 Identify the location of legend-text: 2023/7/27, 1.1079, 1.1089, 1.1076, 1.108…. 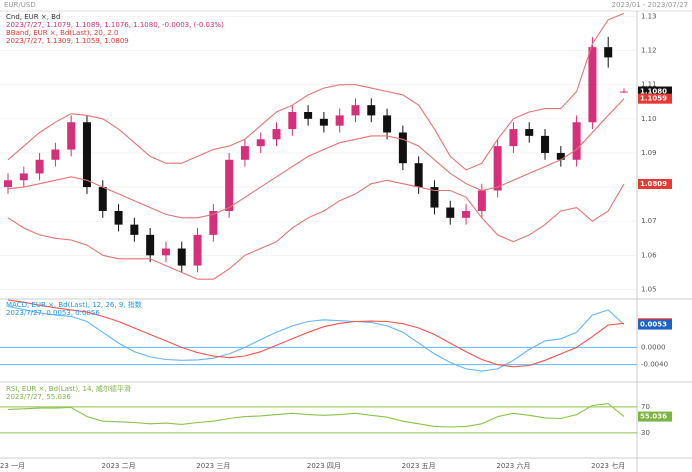
(115, 25).